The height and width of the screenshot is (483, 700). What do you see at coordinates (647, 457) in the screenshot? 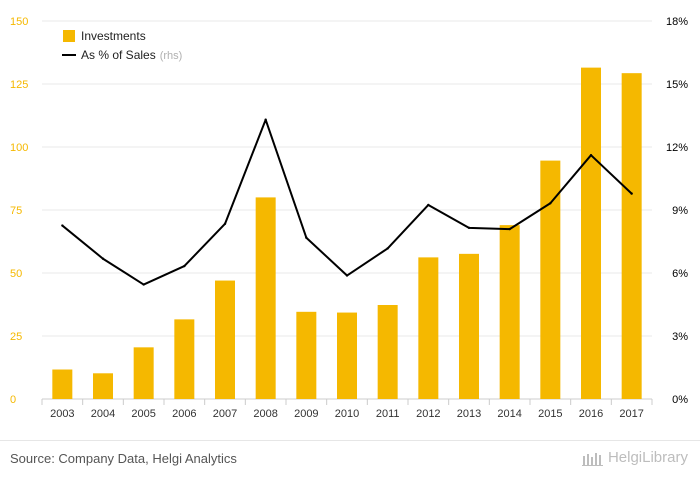
I see `brand-name: HelgiLibrary` at bounding box center [647, 457].